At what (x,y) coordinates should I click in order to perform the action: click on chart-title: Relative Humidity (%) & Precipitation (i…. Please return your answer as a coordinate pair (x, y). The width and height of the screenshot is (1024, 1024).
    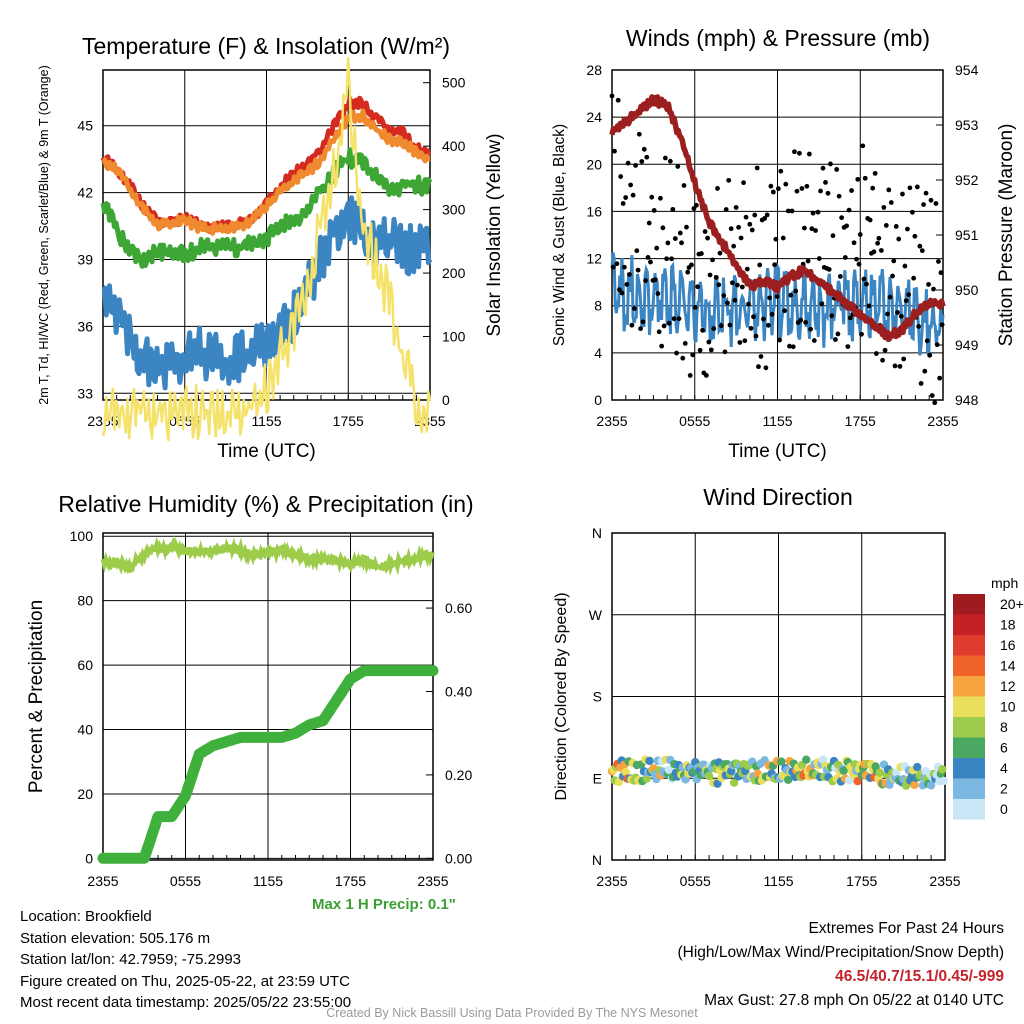
    Looking at the image, I should click on (265, 504).